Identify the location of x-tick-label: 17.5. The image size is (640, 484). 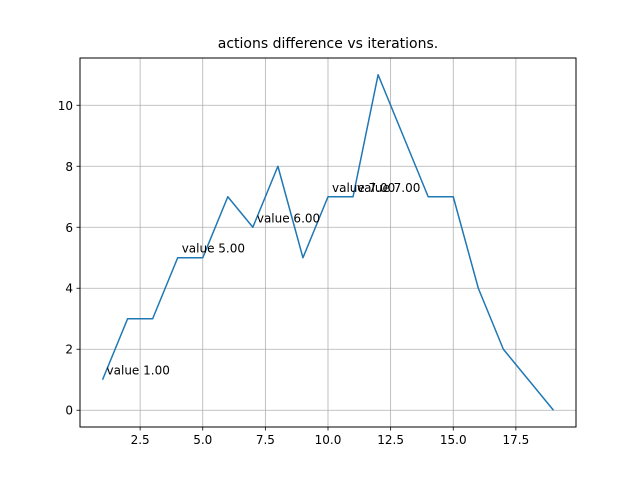
(516, 440).